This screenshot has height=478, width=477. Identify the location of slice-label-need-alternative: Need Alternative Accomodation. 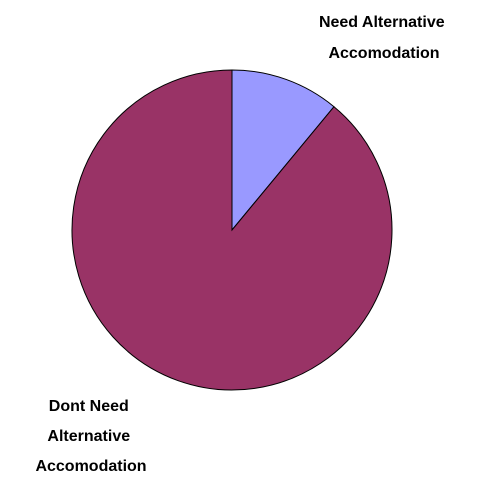
(384, 38).